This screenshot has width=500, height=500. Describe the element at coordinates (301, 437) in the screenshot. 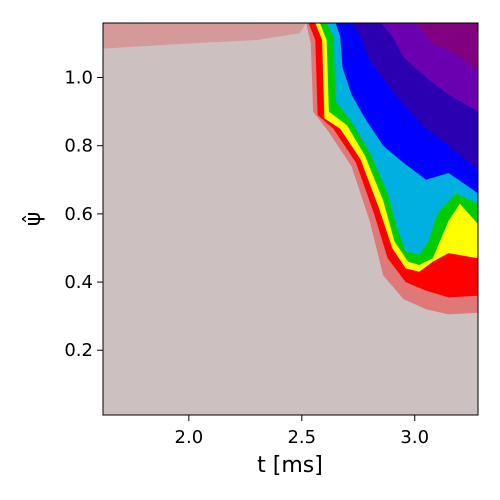

I see `x-tick-label: 2.5` at that location.